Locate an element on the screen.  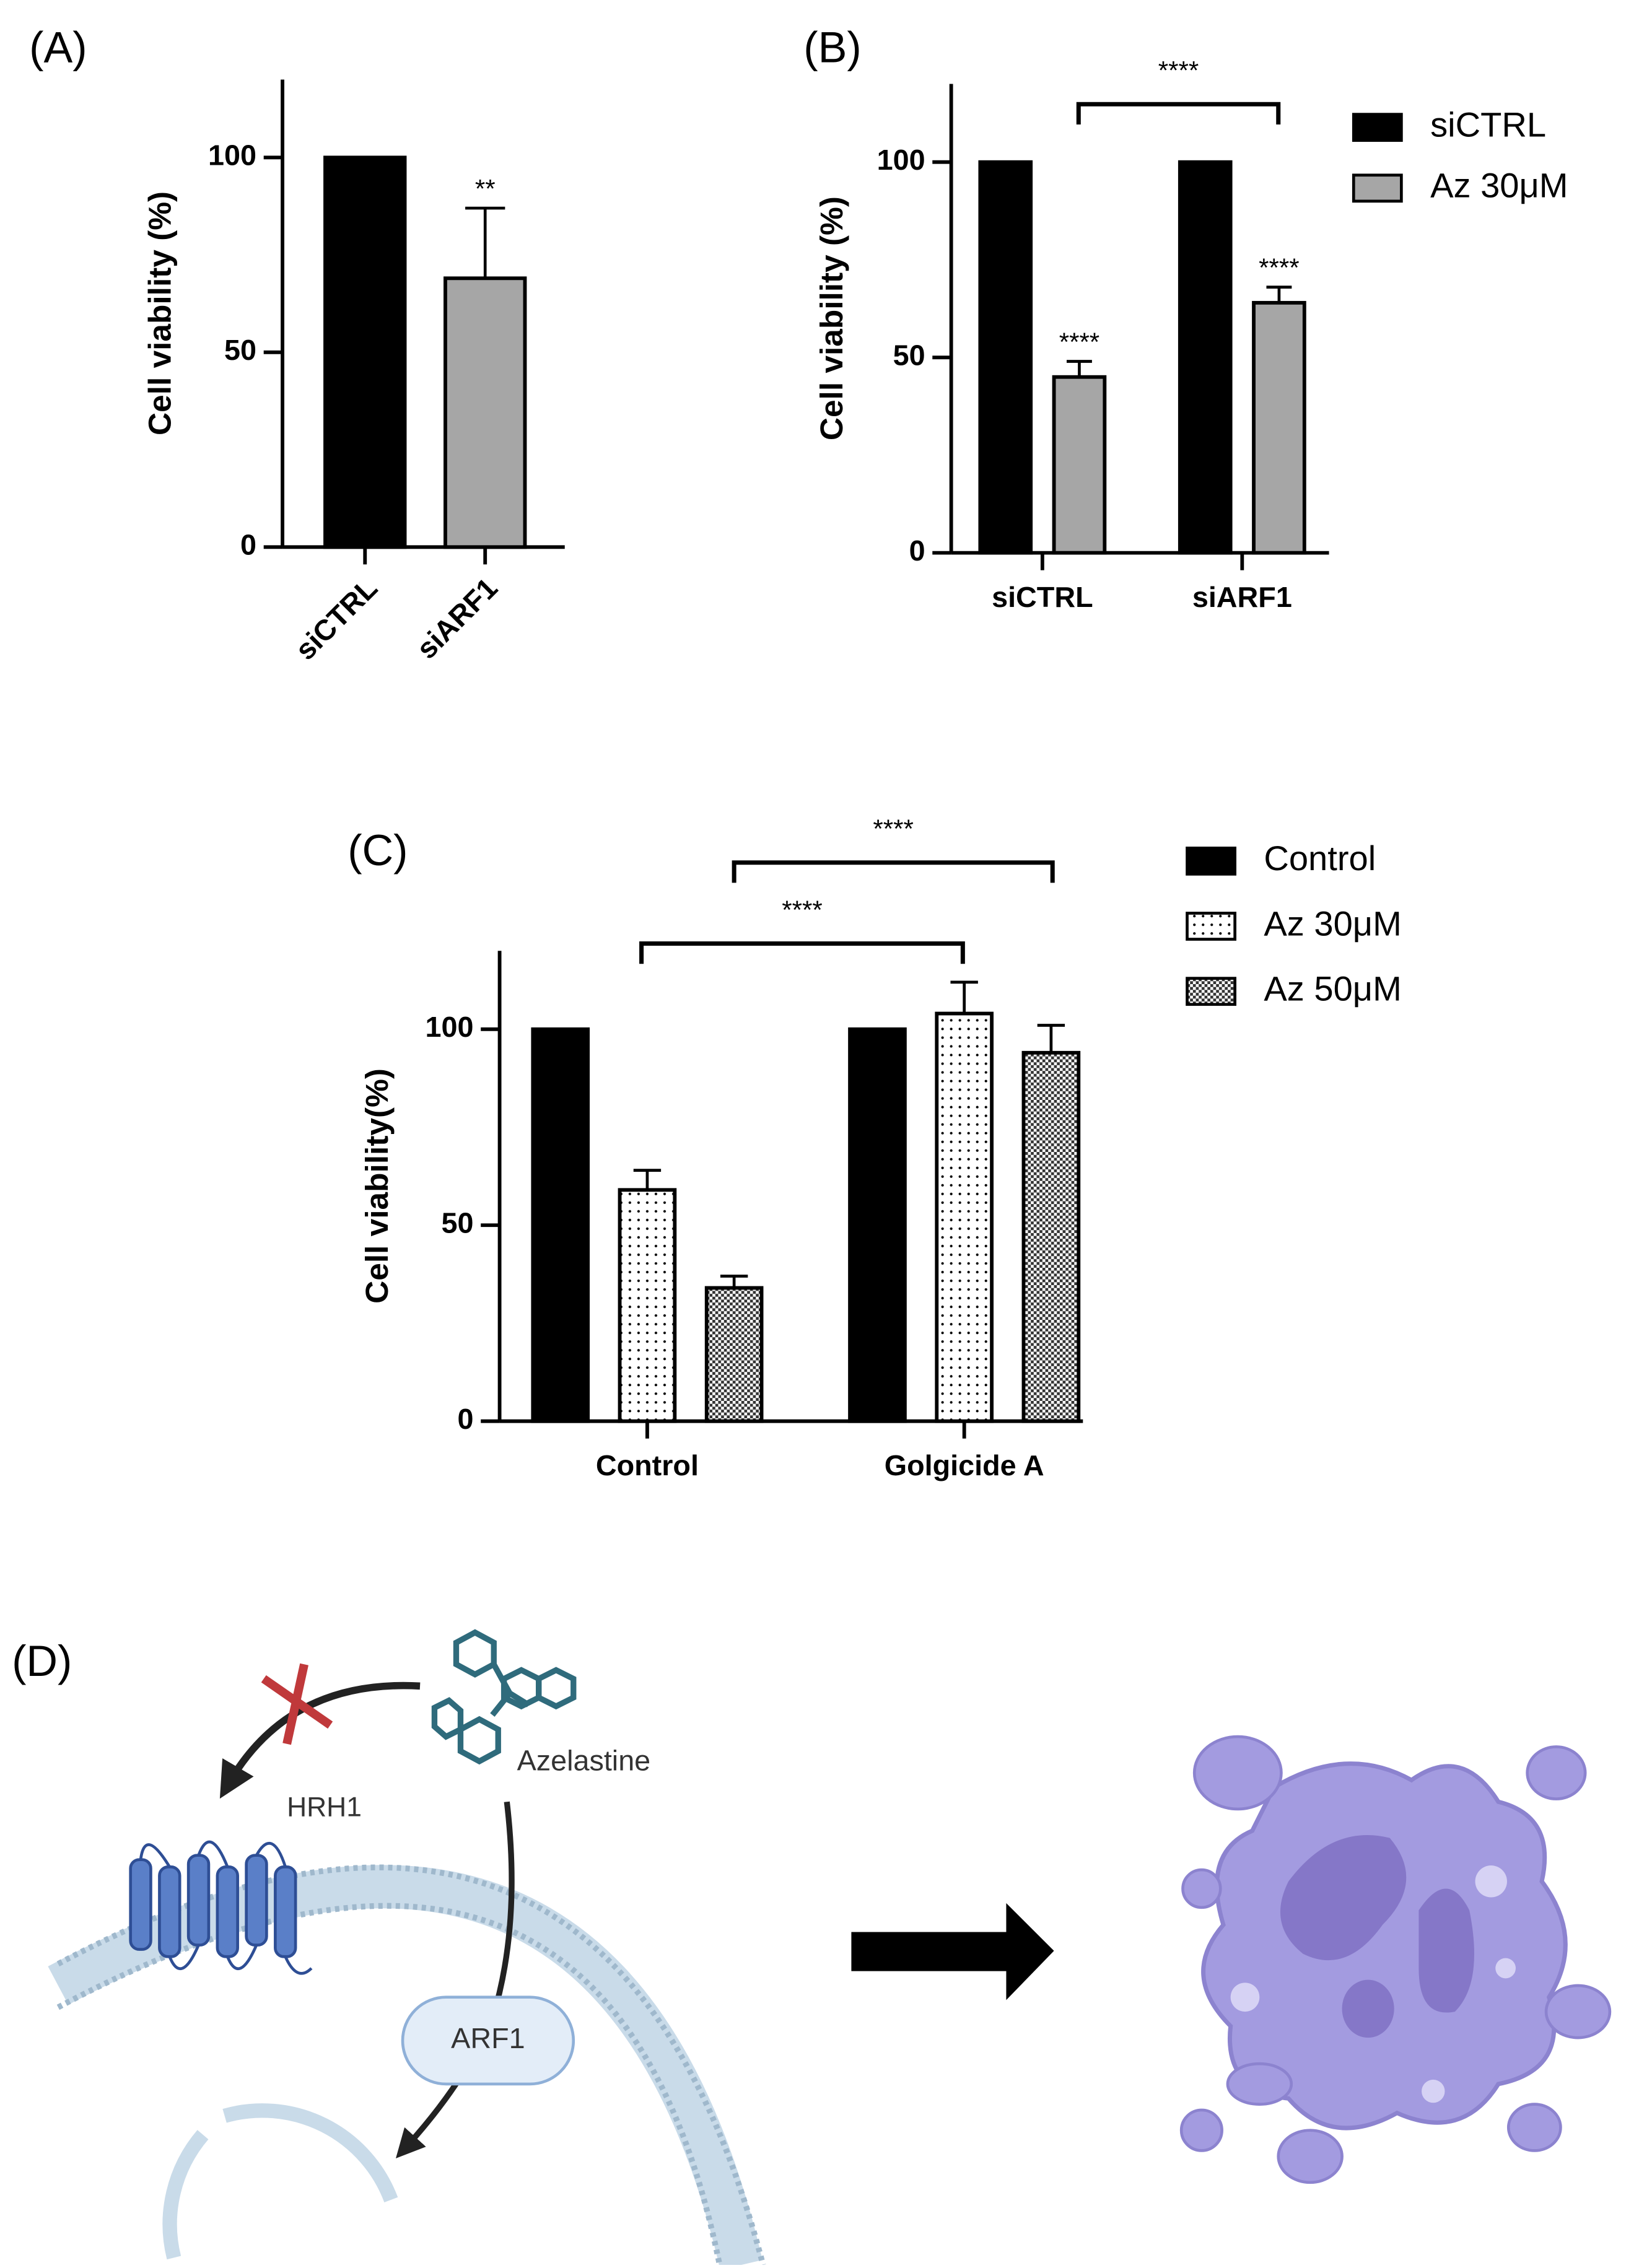
membrane is located at coordinates (405, 2066).